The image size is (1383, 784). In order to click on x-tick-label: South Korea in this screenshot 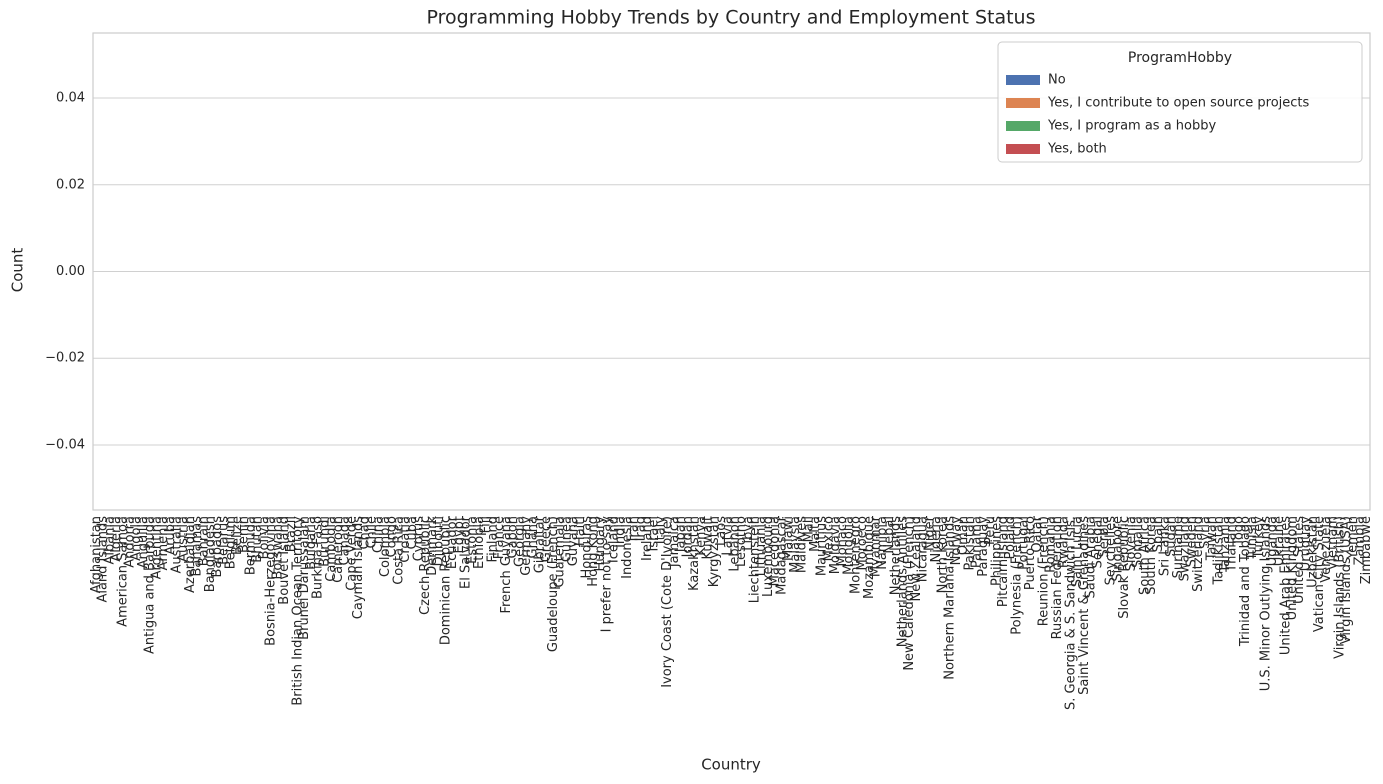, I will do `click(1151, 555)`.